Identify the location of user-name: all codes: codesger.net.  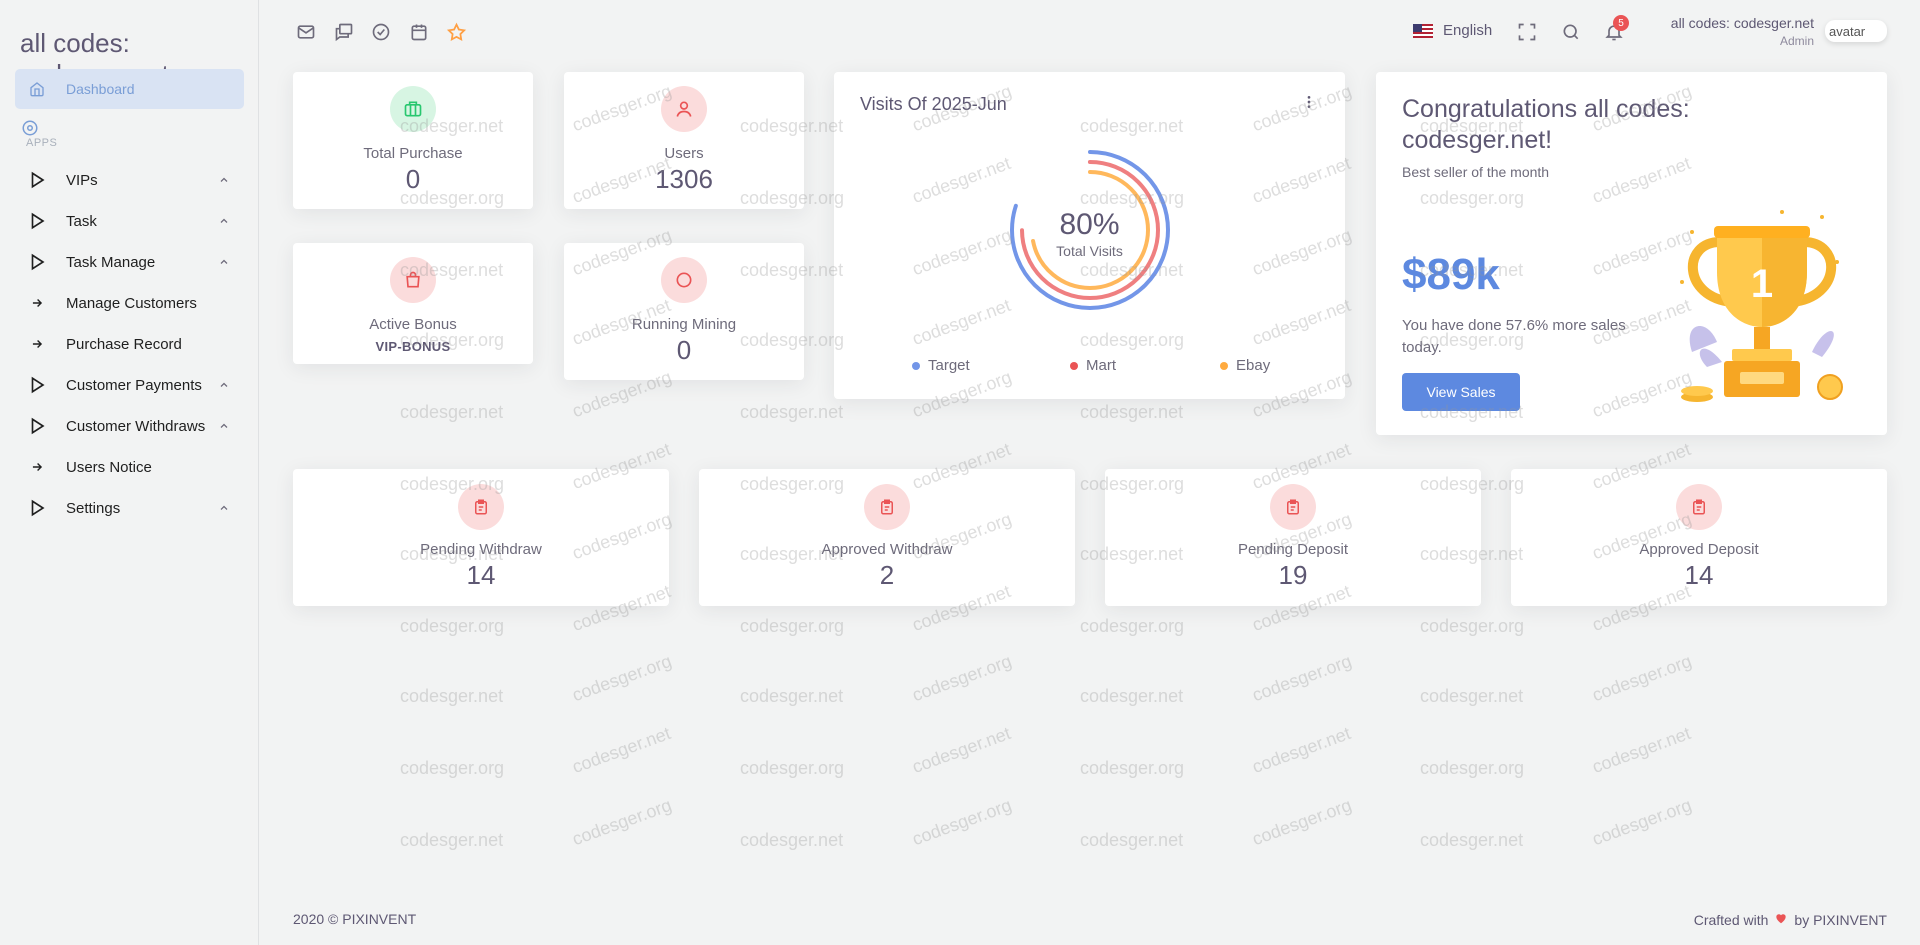
(1742, 23).